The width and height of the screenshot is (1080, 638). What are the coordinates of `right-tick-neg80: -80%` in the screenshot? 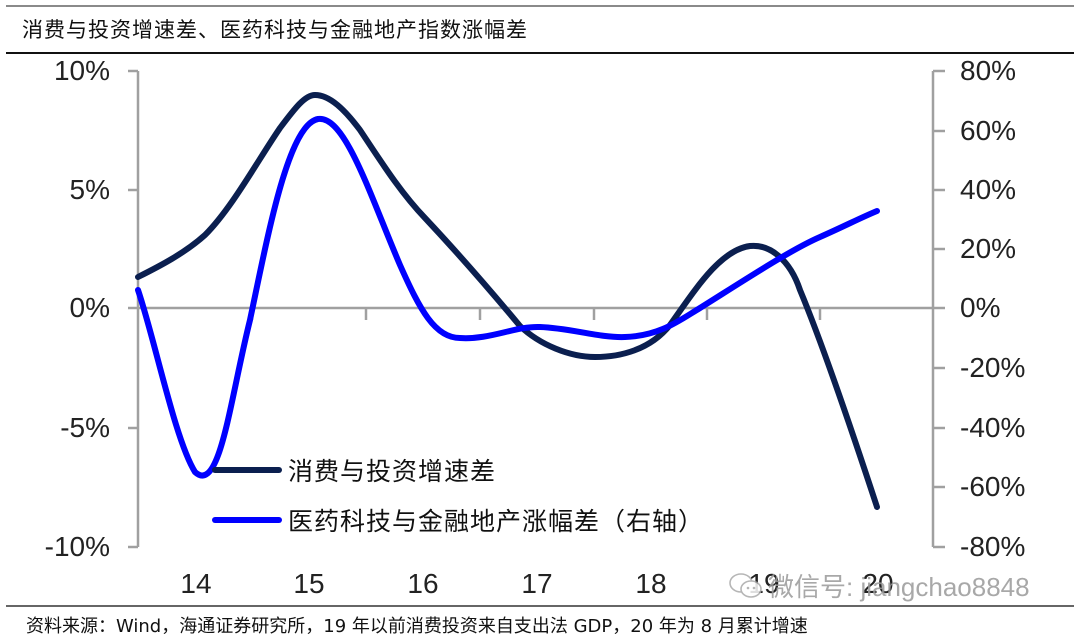 It's located at (993, 546).